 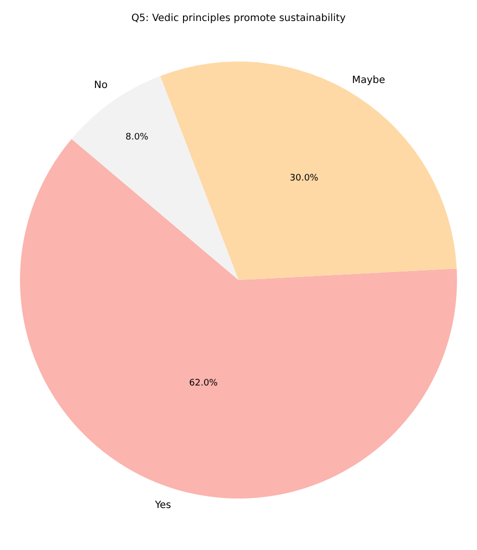 I want to click on data-label: 8.0%, so click(x=137, y=137).